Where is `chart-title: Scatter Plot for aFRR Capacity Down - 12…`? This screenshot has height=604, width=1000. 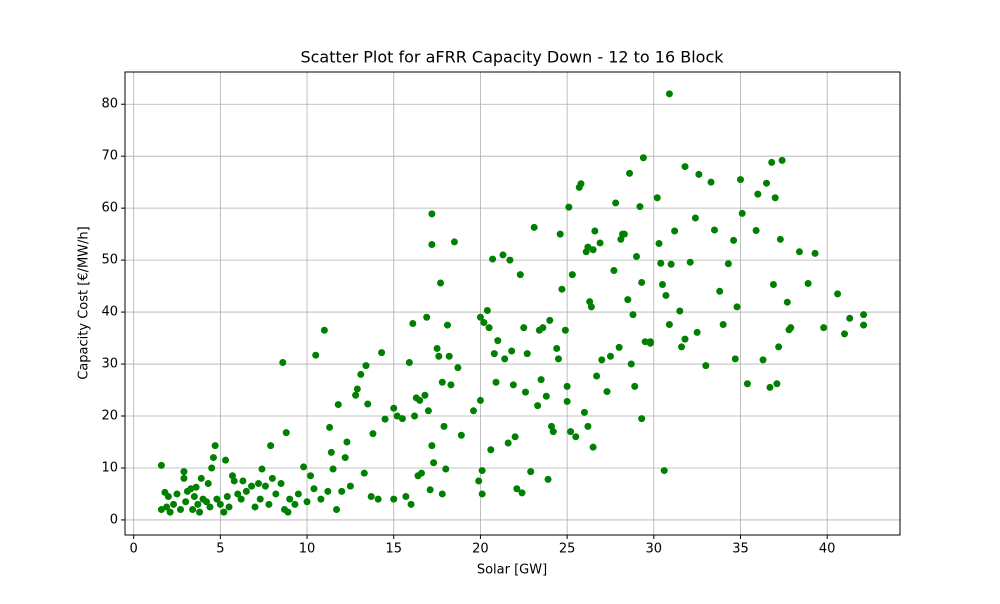
chart-title: Scatter Plot for aFRR Capacity Down - 12… is located at coordinates (512, 57).